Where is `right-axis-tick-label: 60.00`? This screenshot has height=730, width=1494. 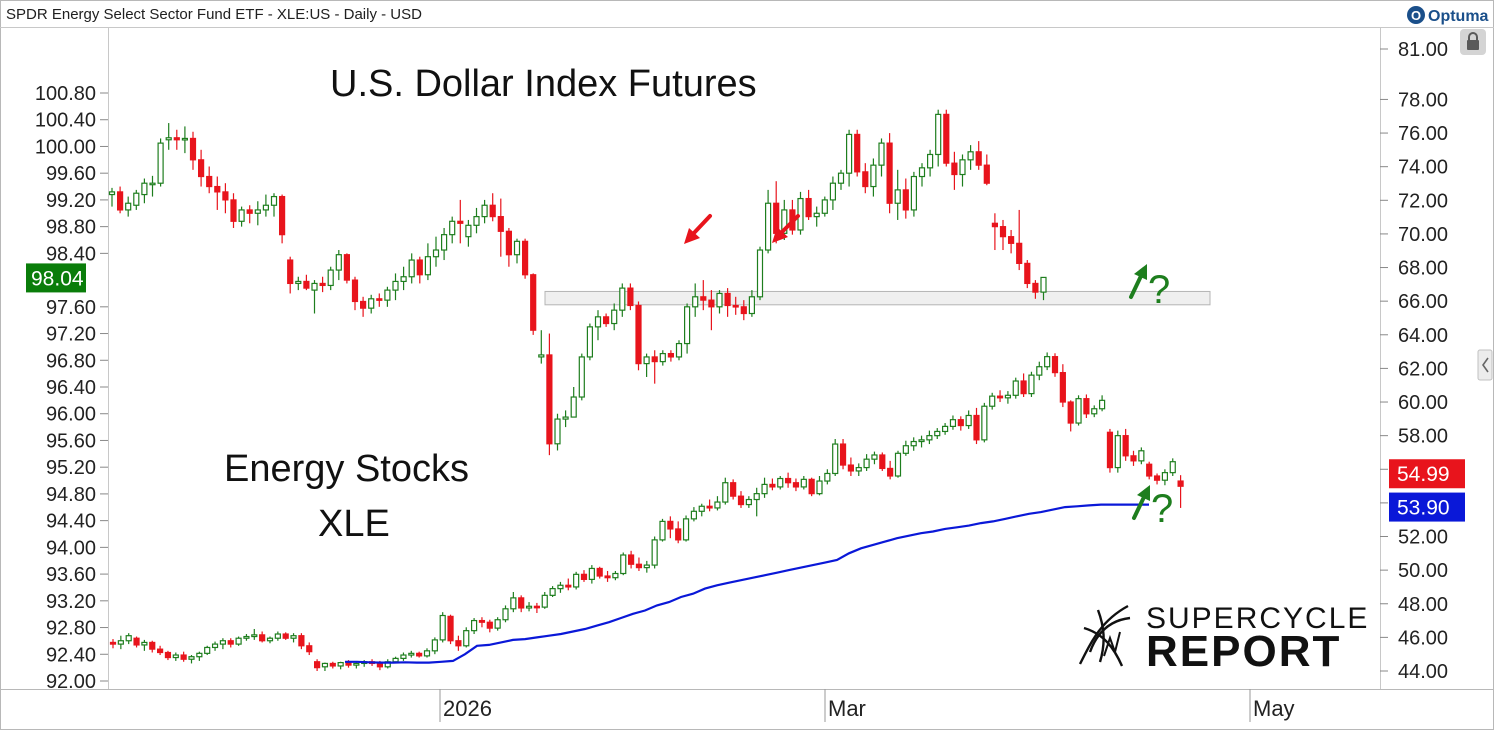 right-axis-tick-label: 60.00 is located at coordinates (1423, 403).